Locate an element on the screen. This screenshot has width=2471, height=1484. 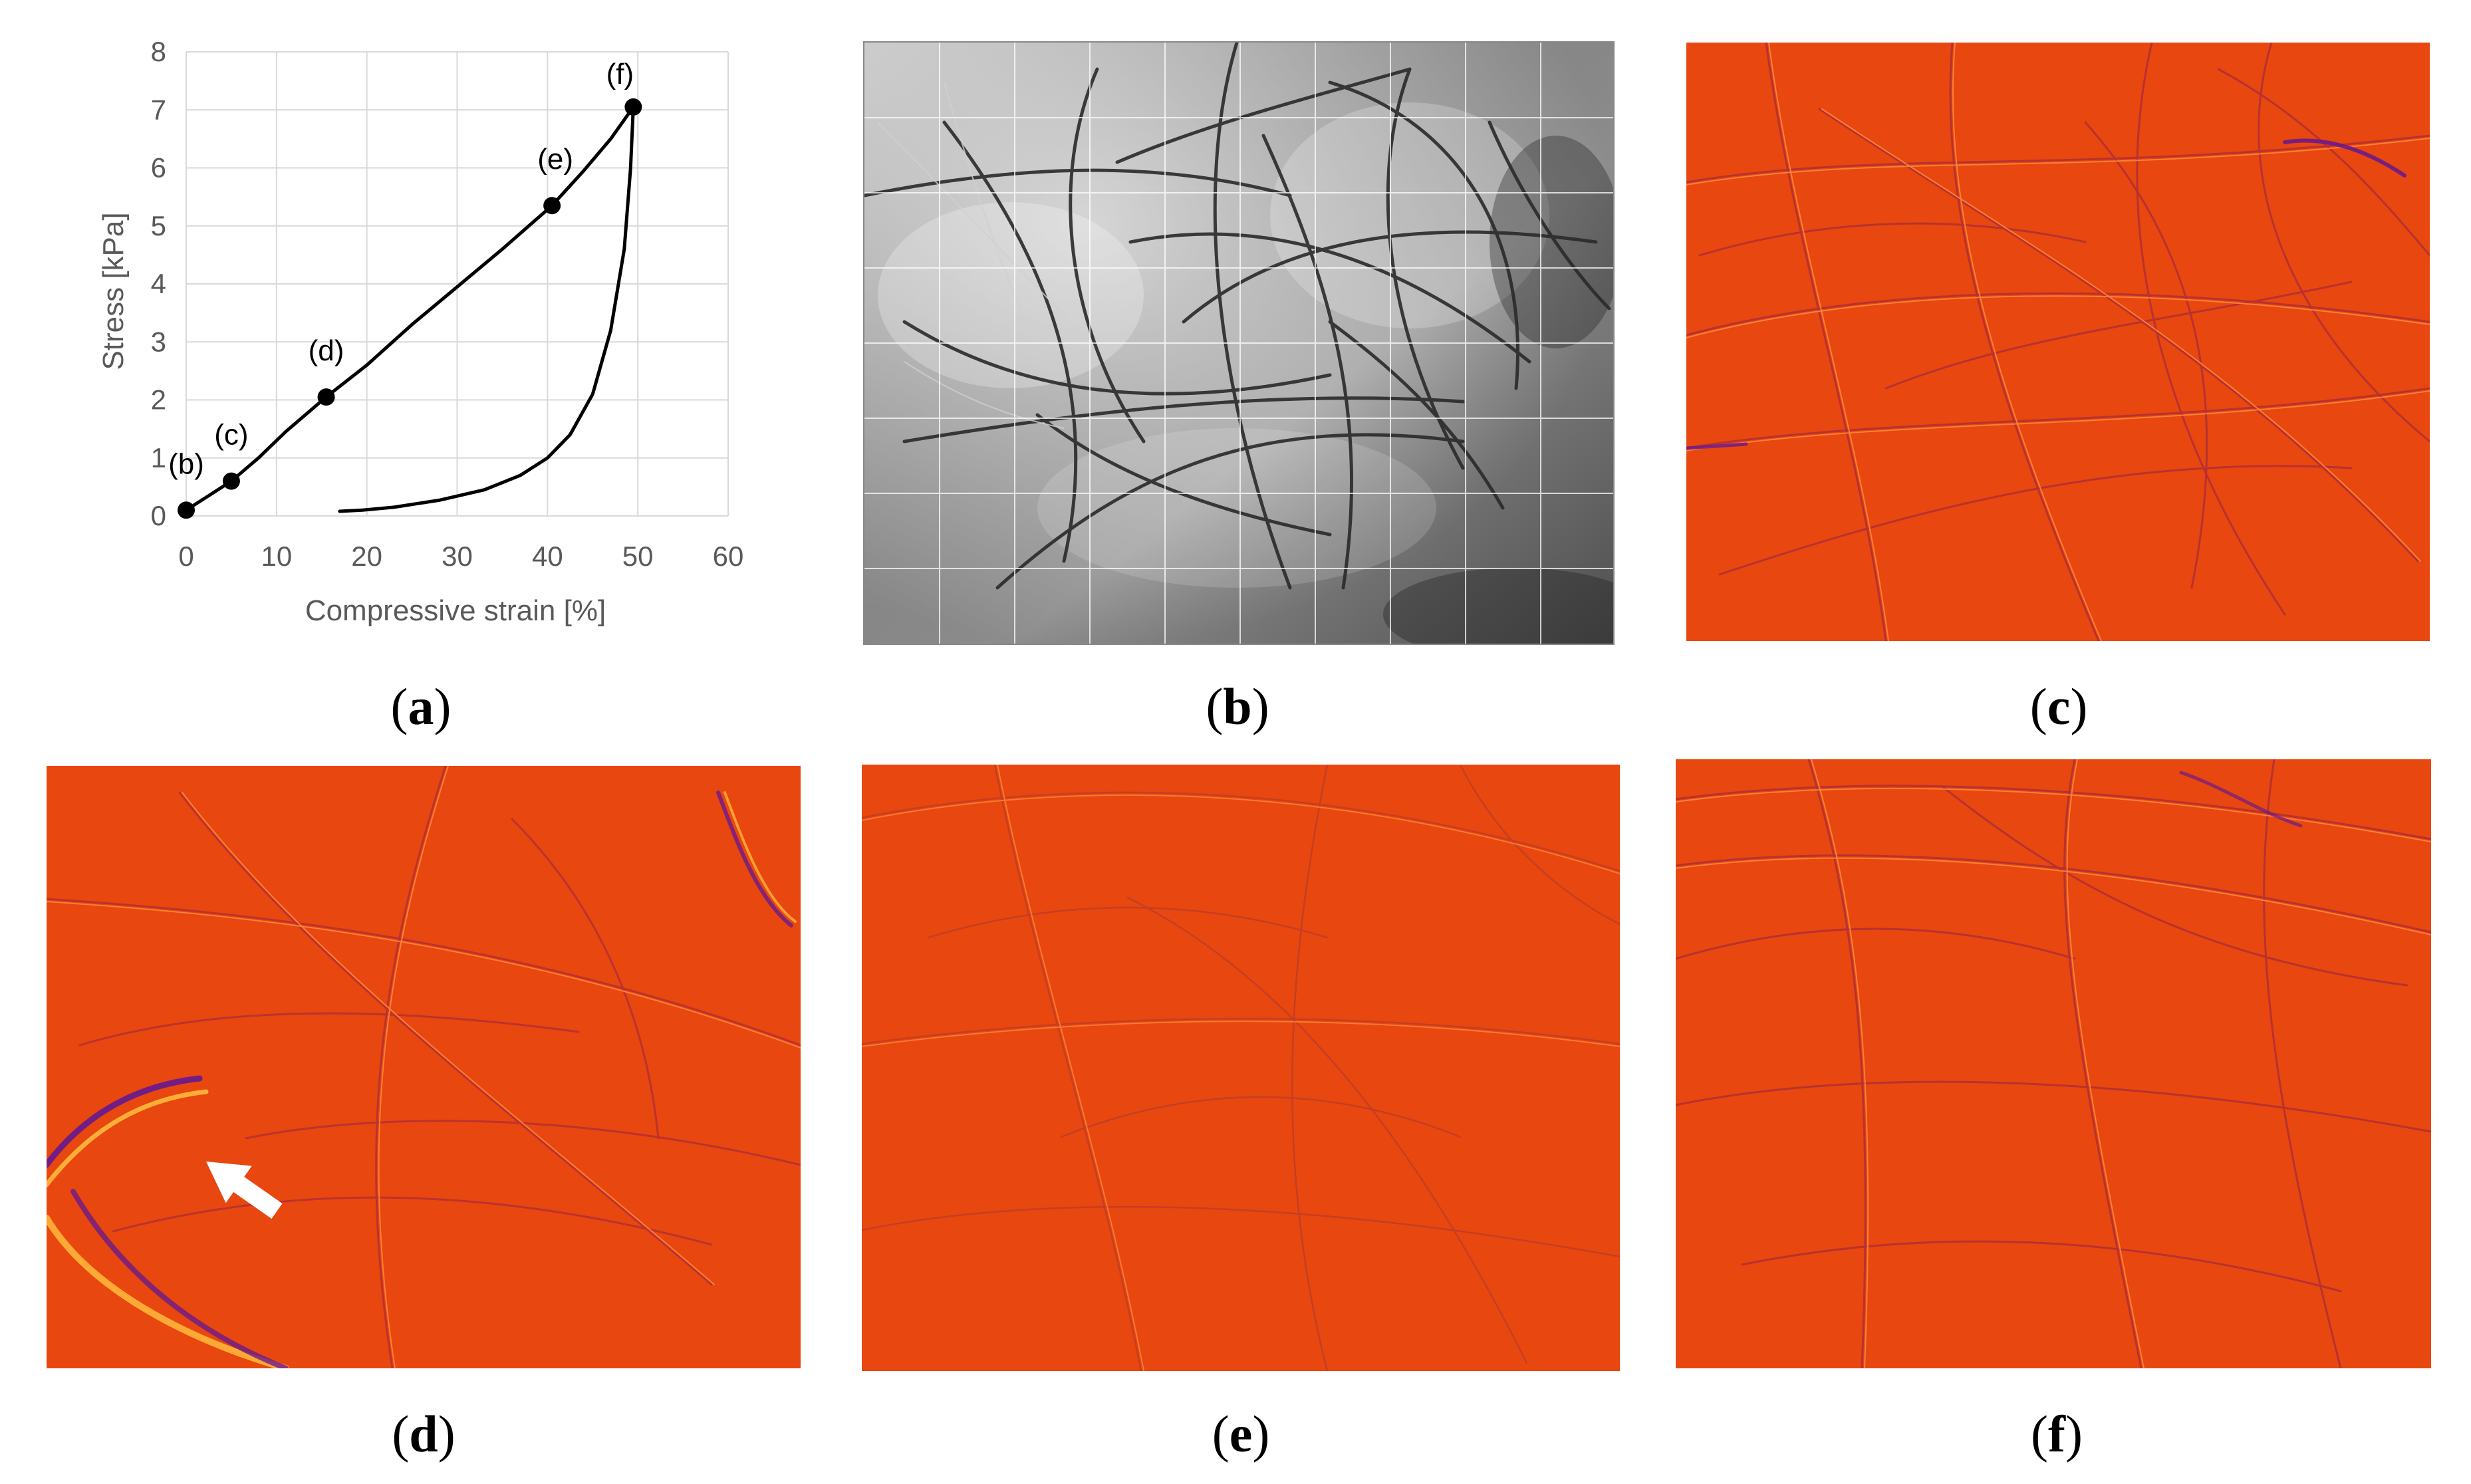
caption-a: (a) is located at coordinates (421, 706).